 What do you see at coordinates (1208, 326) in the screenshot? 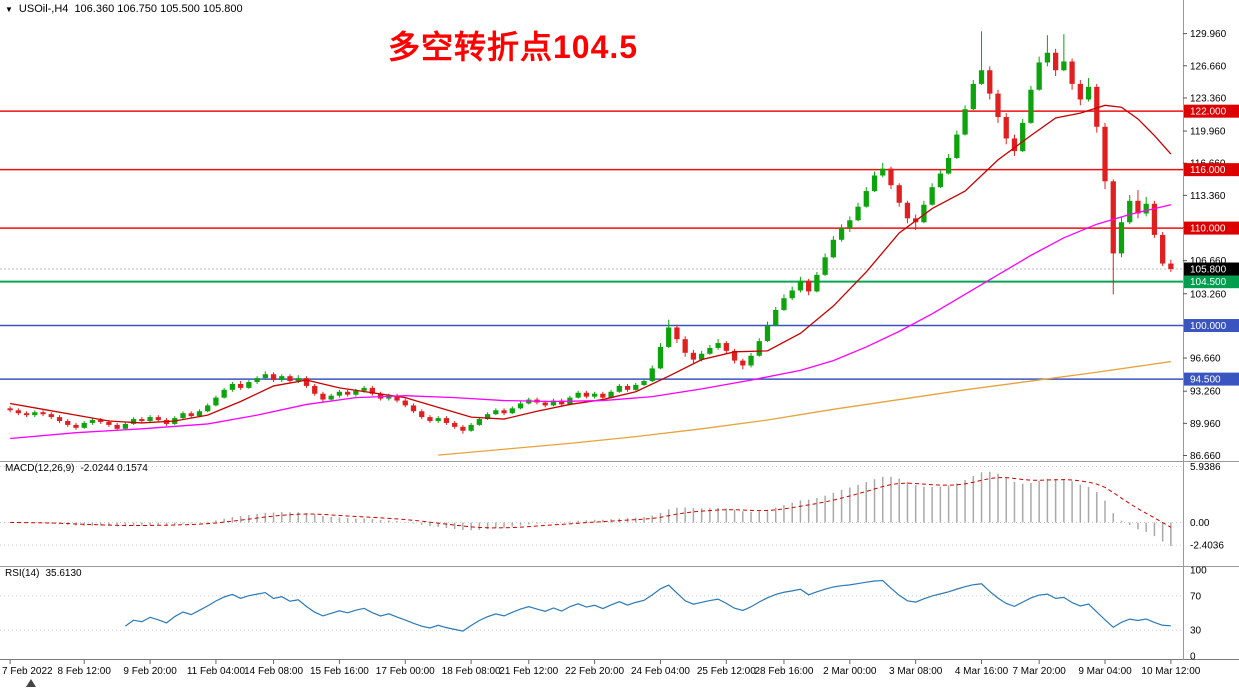
I see `level-100.000-badge-label: 100.000` at bounding box center [1208, 326].